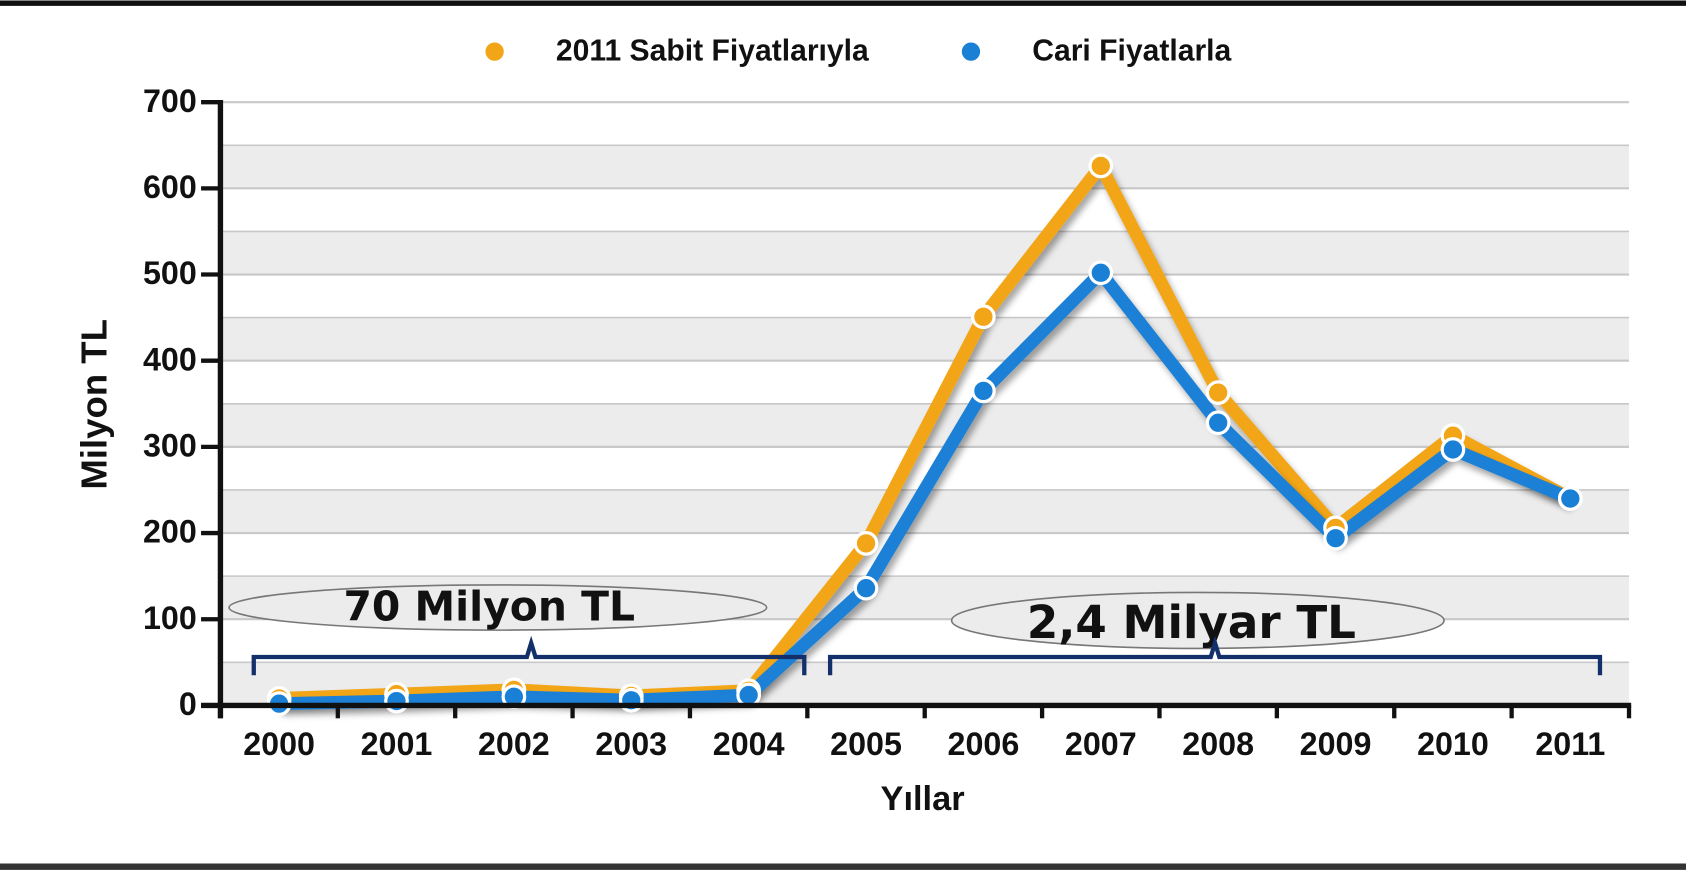 The height and width of the screenshot is (876, 1686). I want to click on y-tick-label: 100, so click(170, 618).